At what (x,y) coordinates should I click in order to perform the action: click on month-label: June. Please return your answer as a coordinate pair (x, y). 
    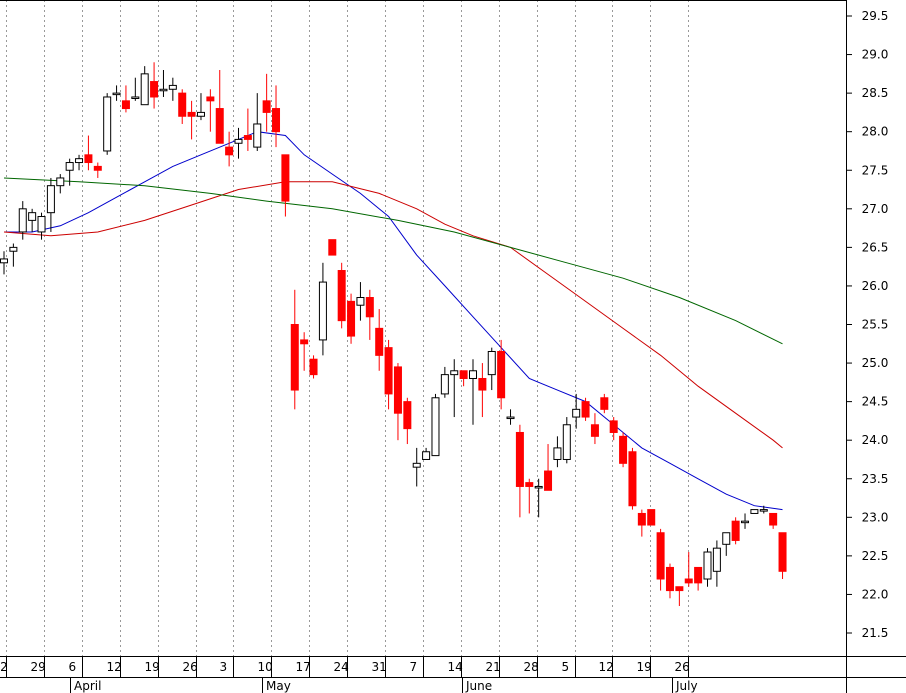
    Looking at the image, I should click on (478, 686).